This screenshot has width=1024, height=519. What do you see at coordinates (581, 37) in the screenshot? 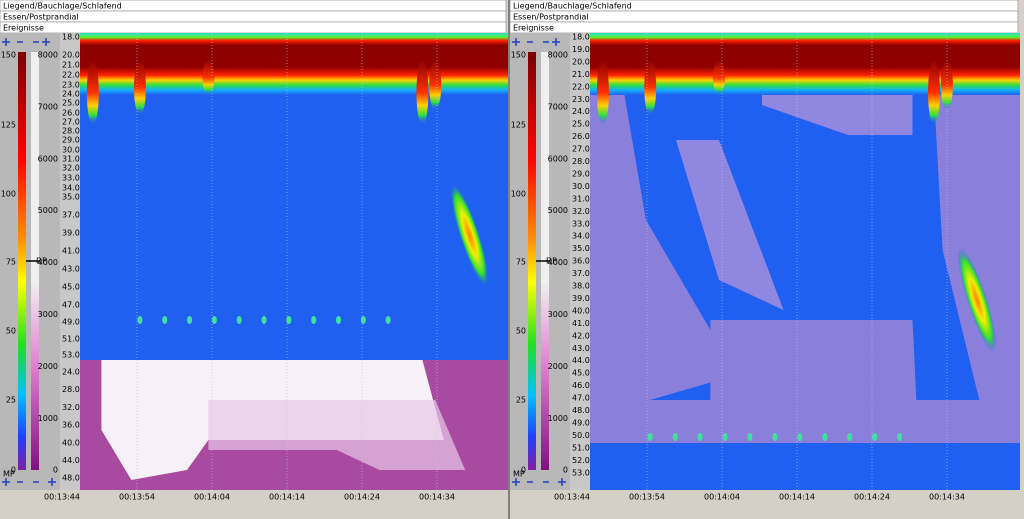
I see `depth-label: 18.0` at bounding box center [581, 37].